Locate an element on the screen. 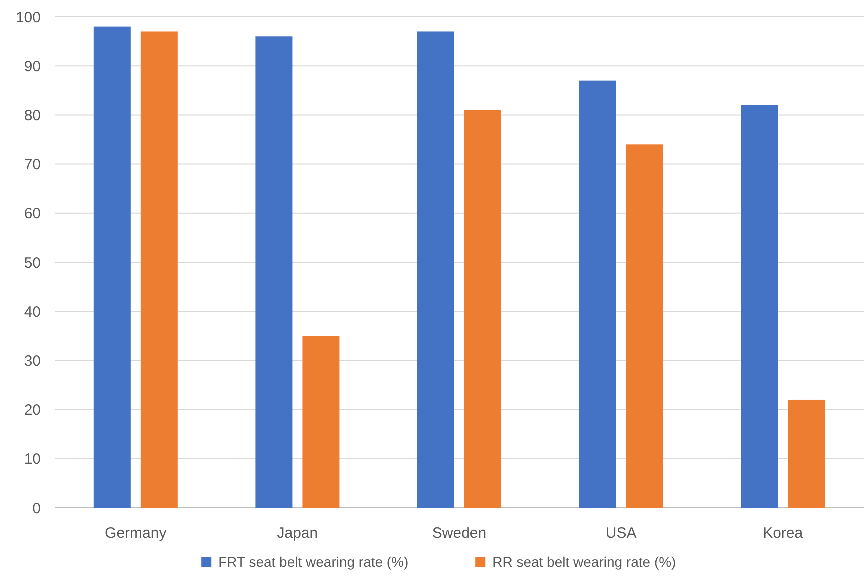  y-tick-label: 40 is located at coordinates (32, 312).